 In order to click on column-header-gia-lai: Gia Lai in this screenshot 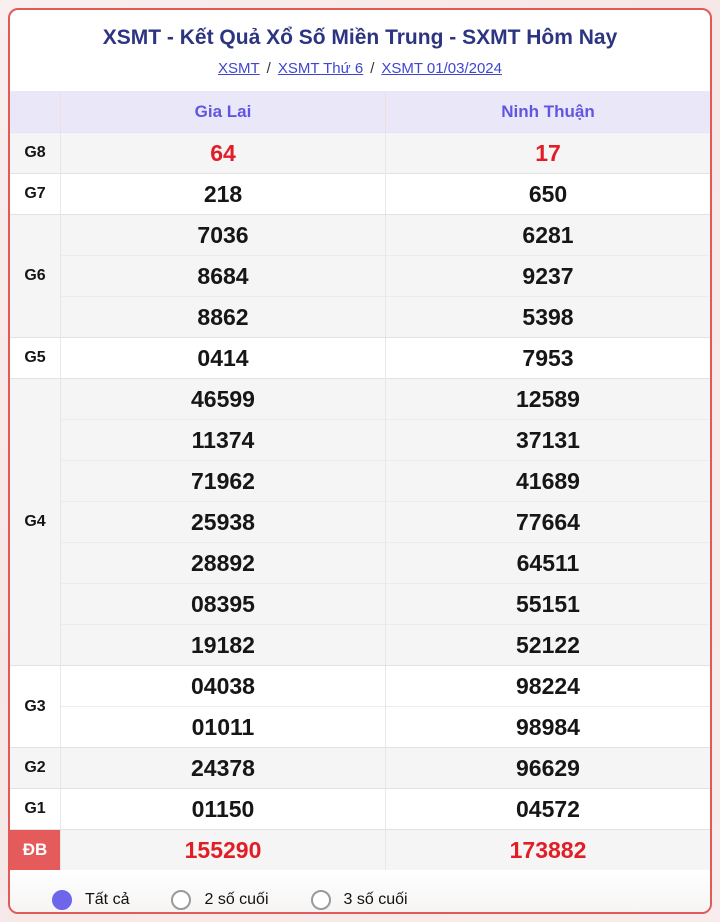, I will do `click(222, 111)`.